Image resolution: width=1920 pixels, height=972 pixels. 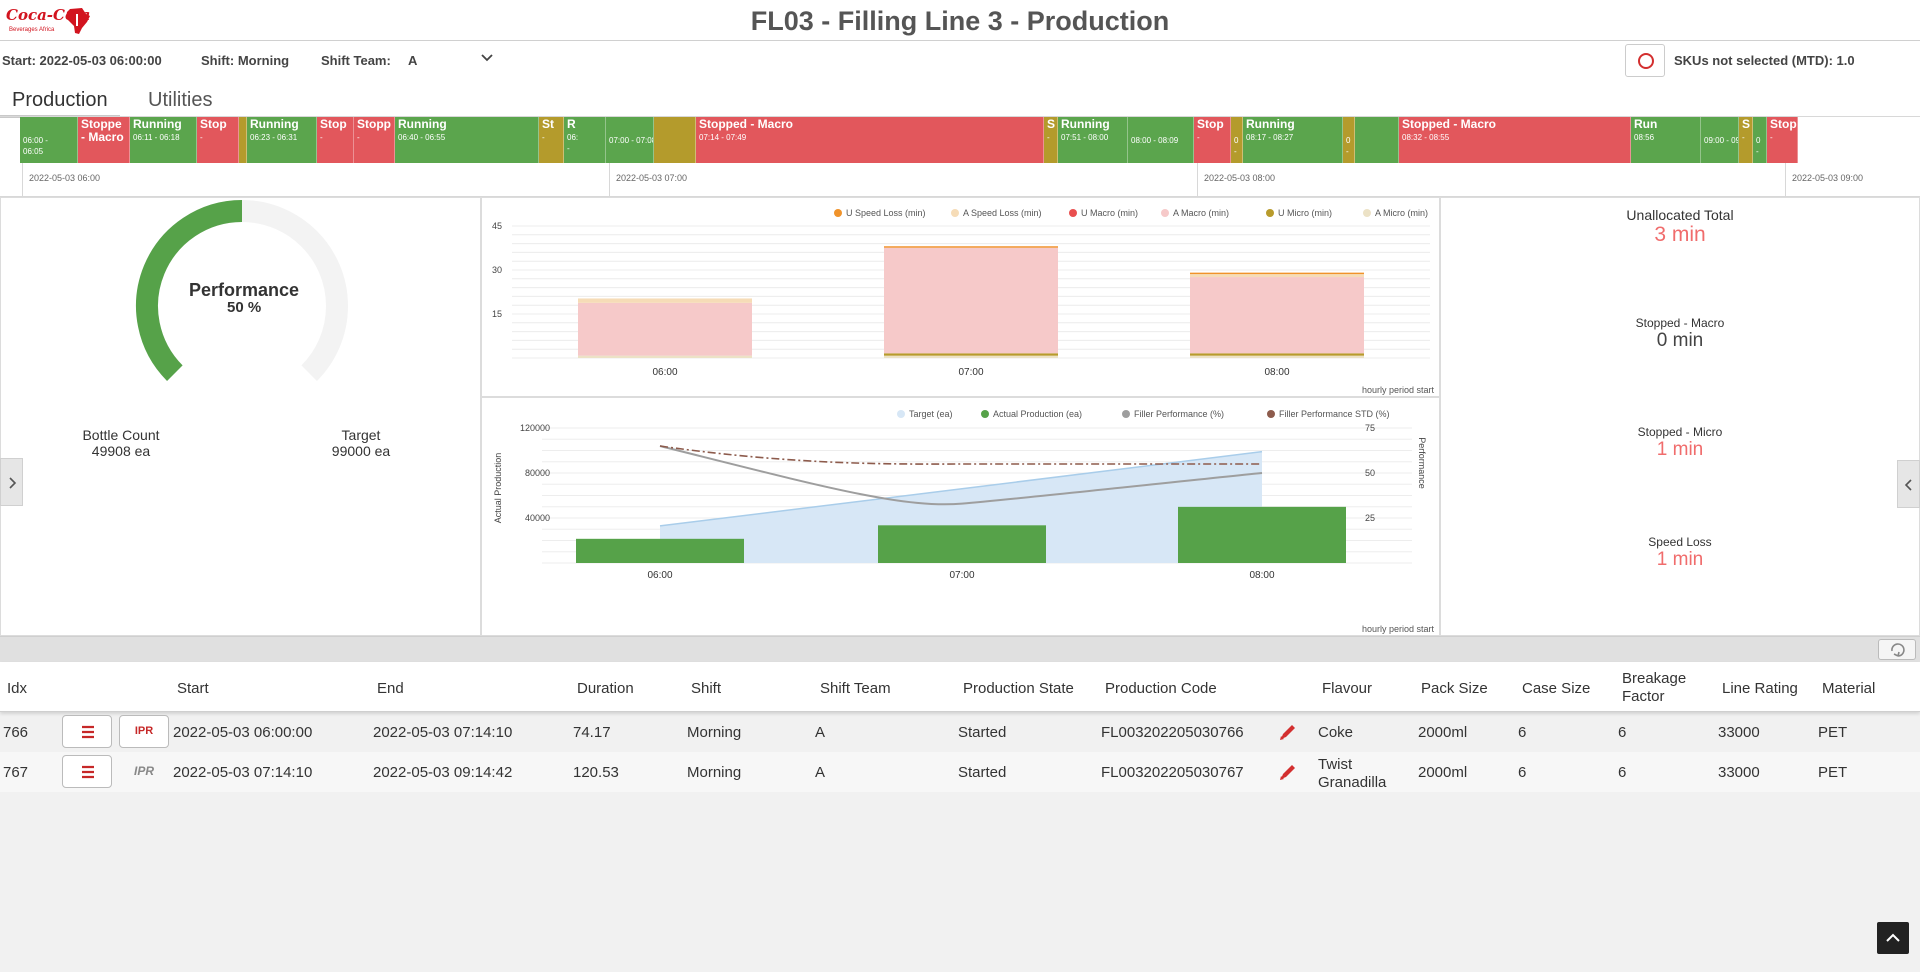 What do you see at coordinates (1018, 688) in the screenshot?
I see `col-production-state: Production State` at bounding box center [1018, 688].